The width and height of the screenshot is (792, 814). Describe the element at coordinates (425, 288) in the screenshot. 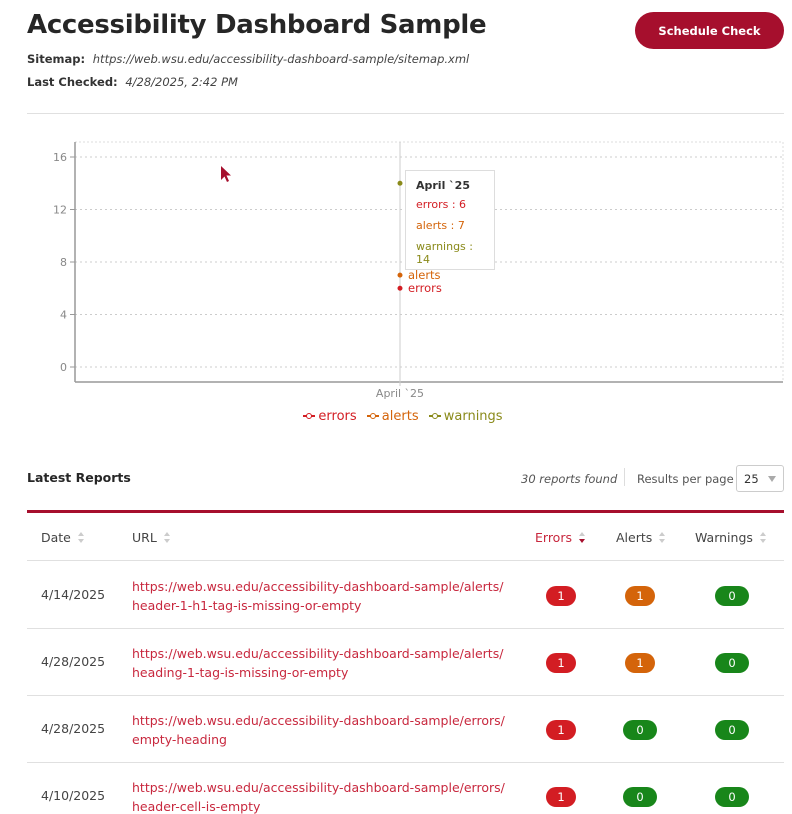

I see `point-label-errors: errors` at that location.